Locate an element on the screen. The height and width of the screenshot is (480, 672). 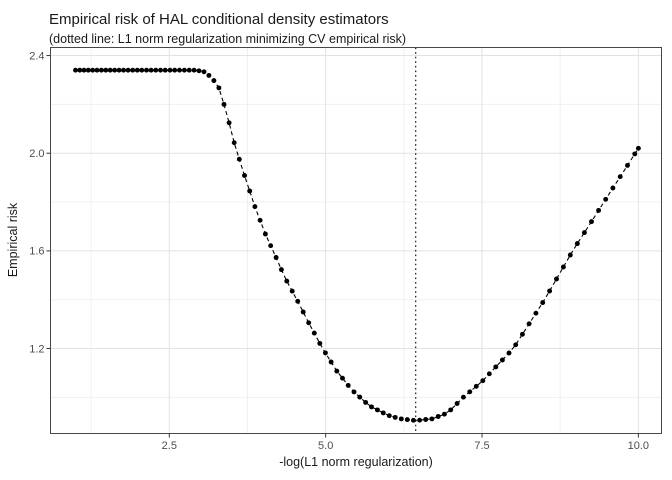
x-tick-label: 10.0 is located at coordinates (638, 446).